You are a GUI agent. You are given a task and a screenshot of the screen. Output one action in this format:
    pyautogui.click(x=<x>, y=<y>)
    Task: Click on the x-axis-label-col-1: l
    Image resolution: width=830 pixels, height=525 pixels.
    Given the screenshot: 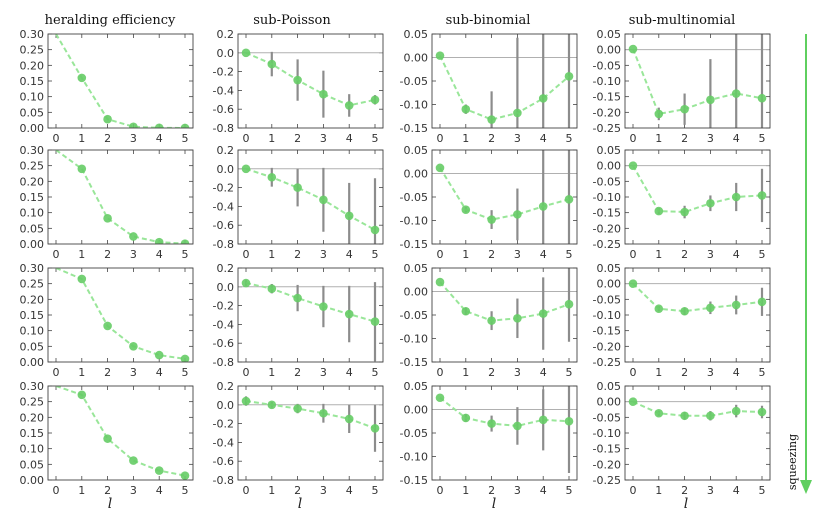 What is the action you would take?
    pyautogui.click(x=300, y=504)
    